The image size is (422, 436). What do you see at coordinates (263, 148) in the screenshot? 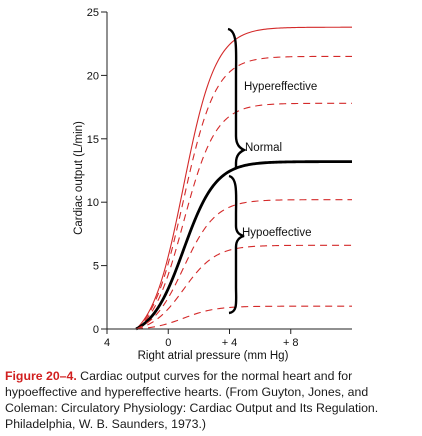
I see `annotation-normal: Normal` at bounding box center [263, 148].